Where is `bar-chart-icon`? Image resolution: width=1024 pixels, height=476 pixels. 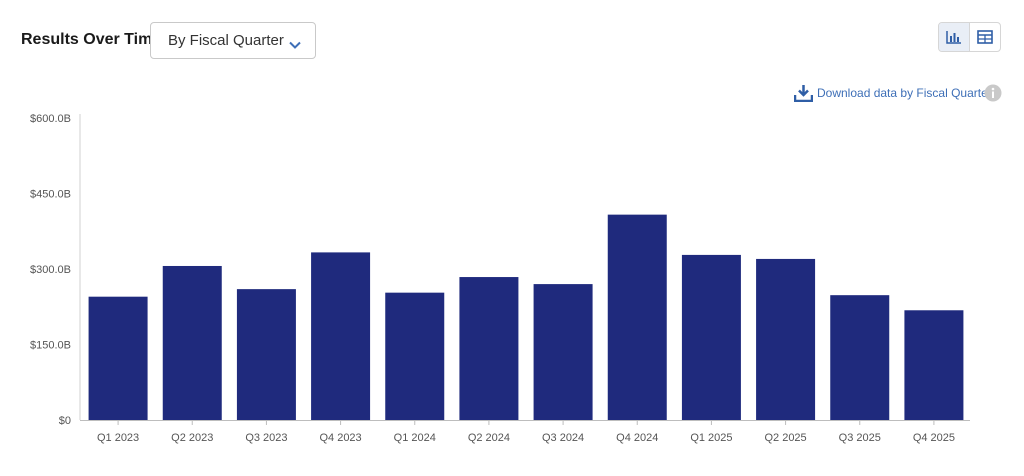 bar-chart-icon is located at coordinates (953, 37).